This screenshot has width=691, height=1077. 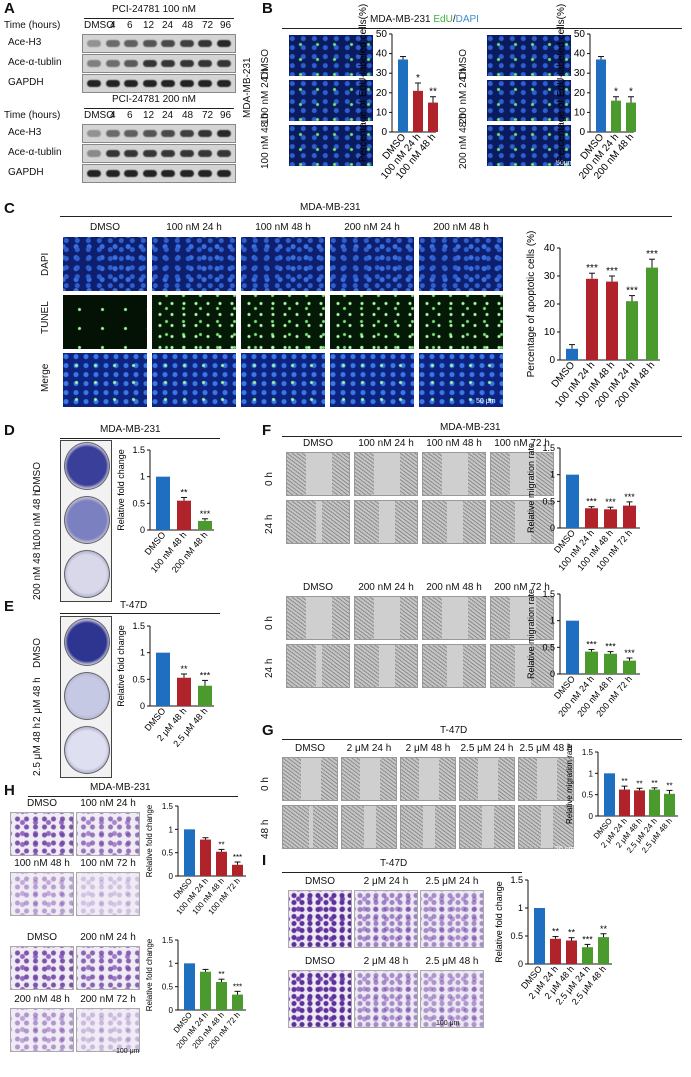 I want to click on y-tick-label: 30, so click(x=382, y=73).